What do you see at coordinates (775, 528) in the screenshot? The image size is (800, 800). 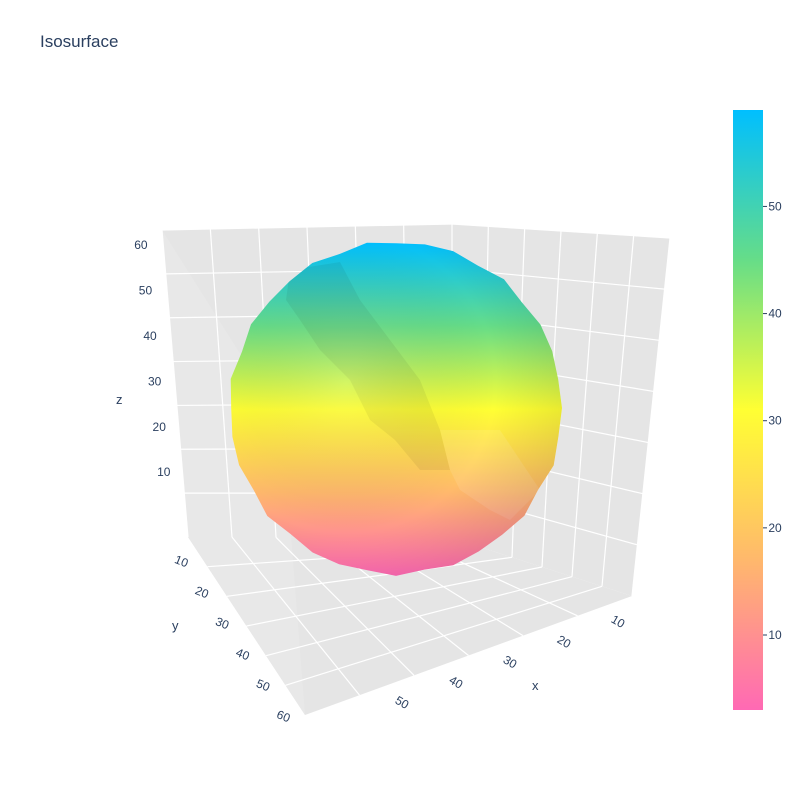 I see `colorbar-tick-label: 20` at bounding box center [775, 528].